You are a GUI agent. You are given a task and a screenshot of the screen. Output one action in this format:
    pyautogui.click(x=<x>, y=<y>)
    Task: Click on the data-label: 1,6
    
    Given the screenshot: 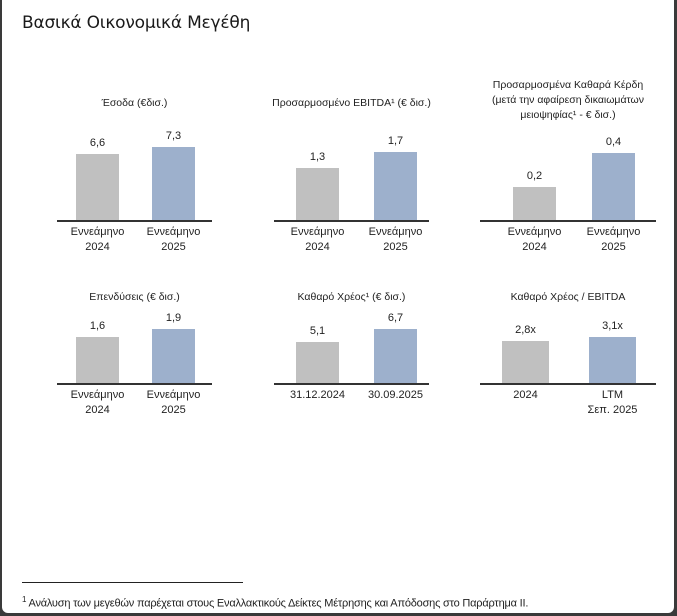 What is the action you would take?
    pyautogui.click(x=97, y=326)
    